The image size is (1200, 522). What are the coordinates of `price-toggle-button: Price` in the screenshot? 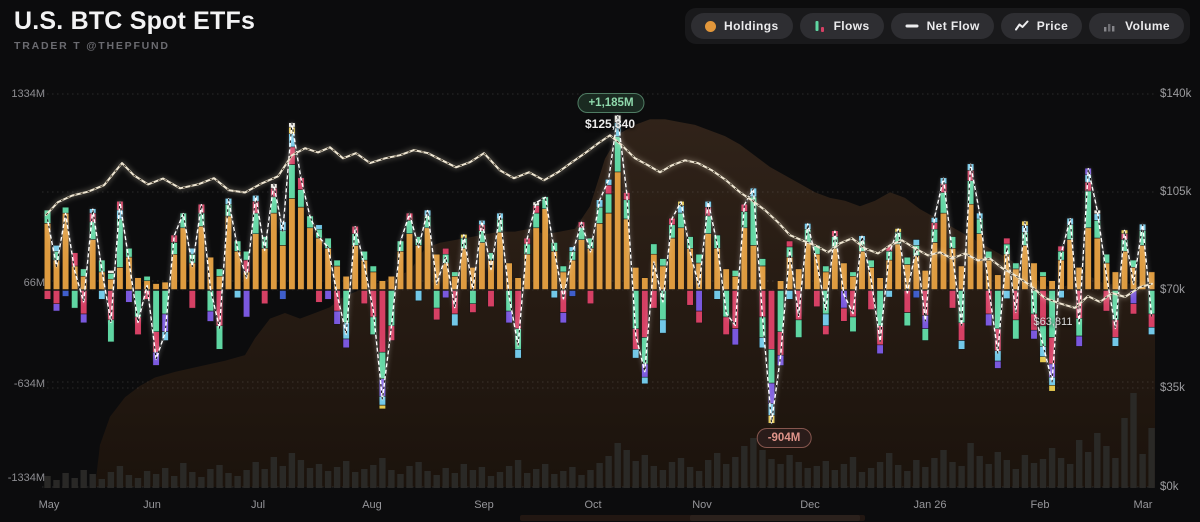 It's located at (1041, 26).